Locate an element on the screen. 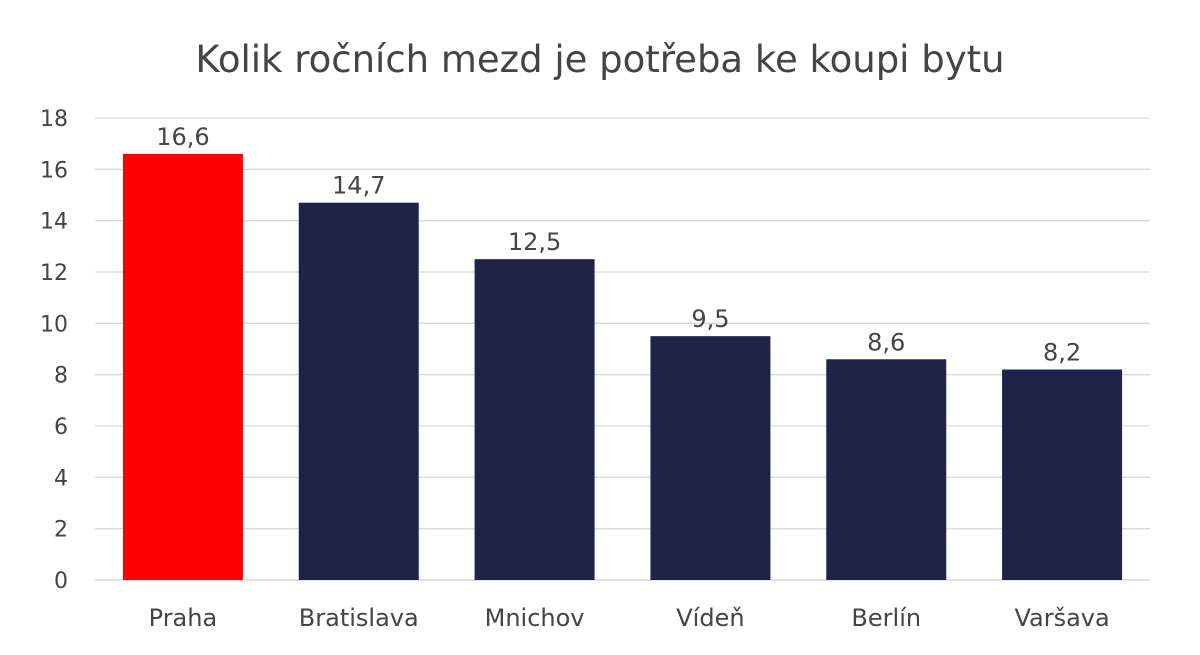  y-tick-label: 6 is located at coordinates (61, 427).